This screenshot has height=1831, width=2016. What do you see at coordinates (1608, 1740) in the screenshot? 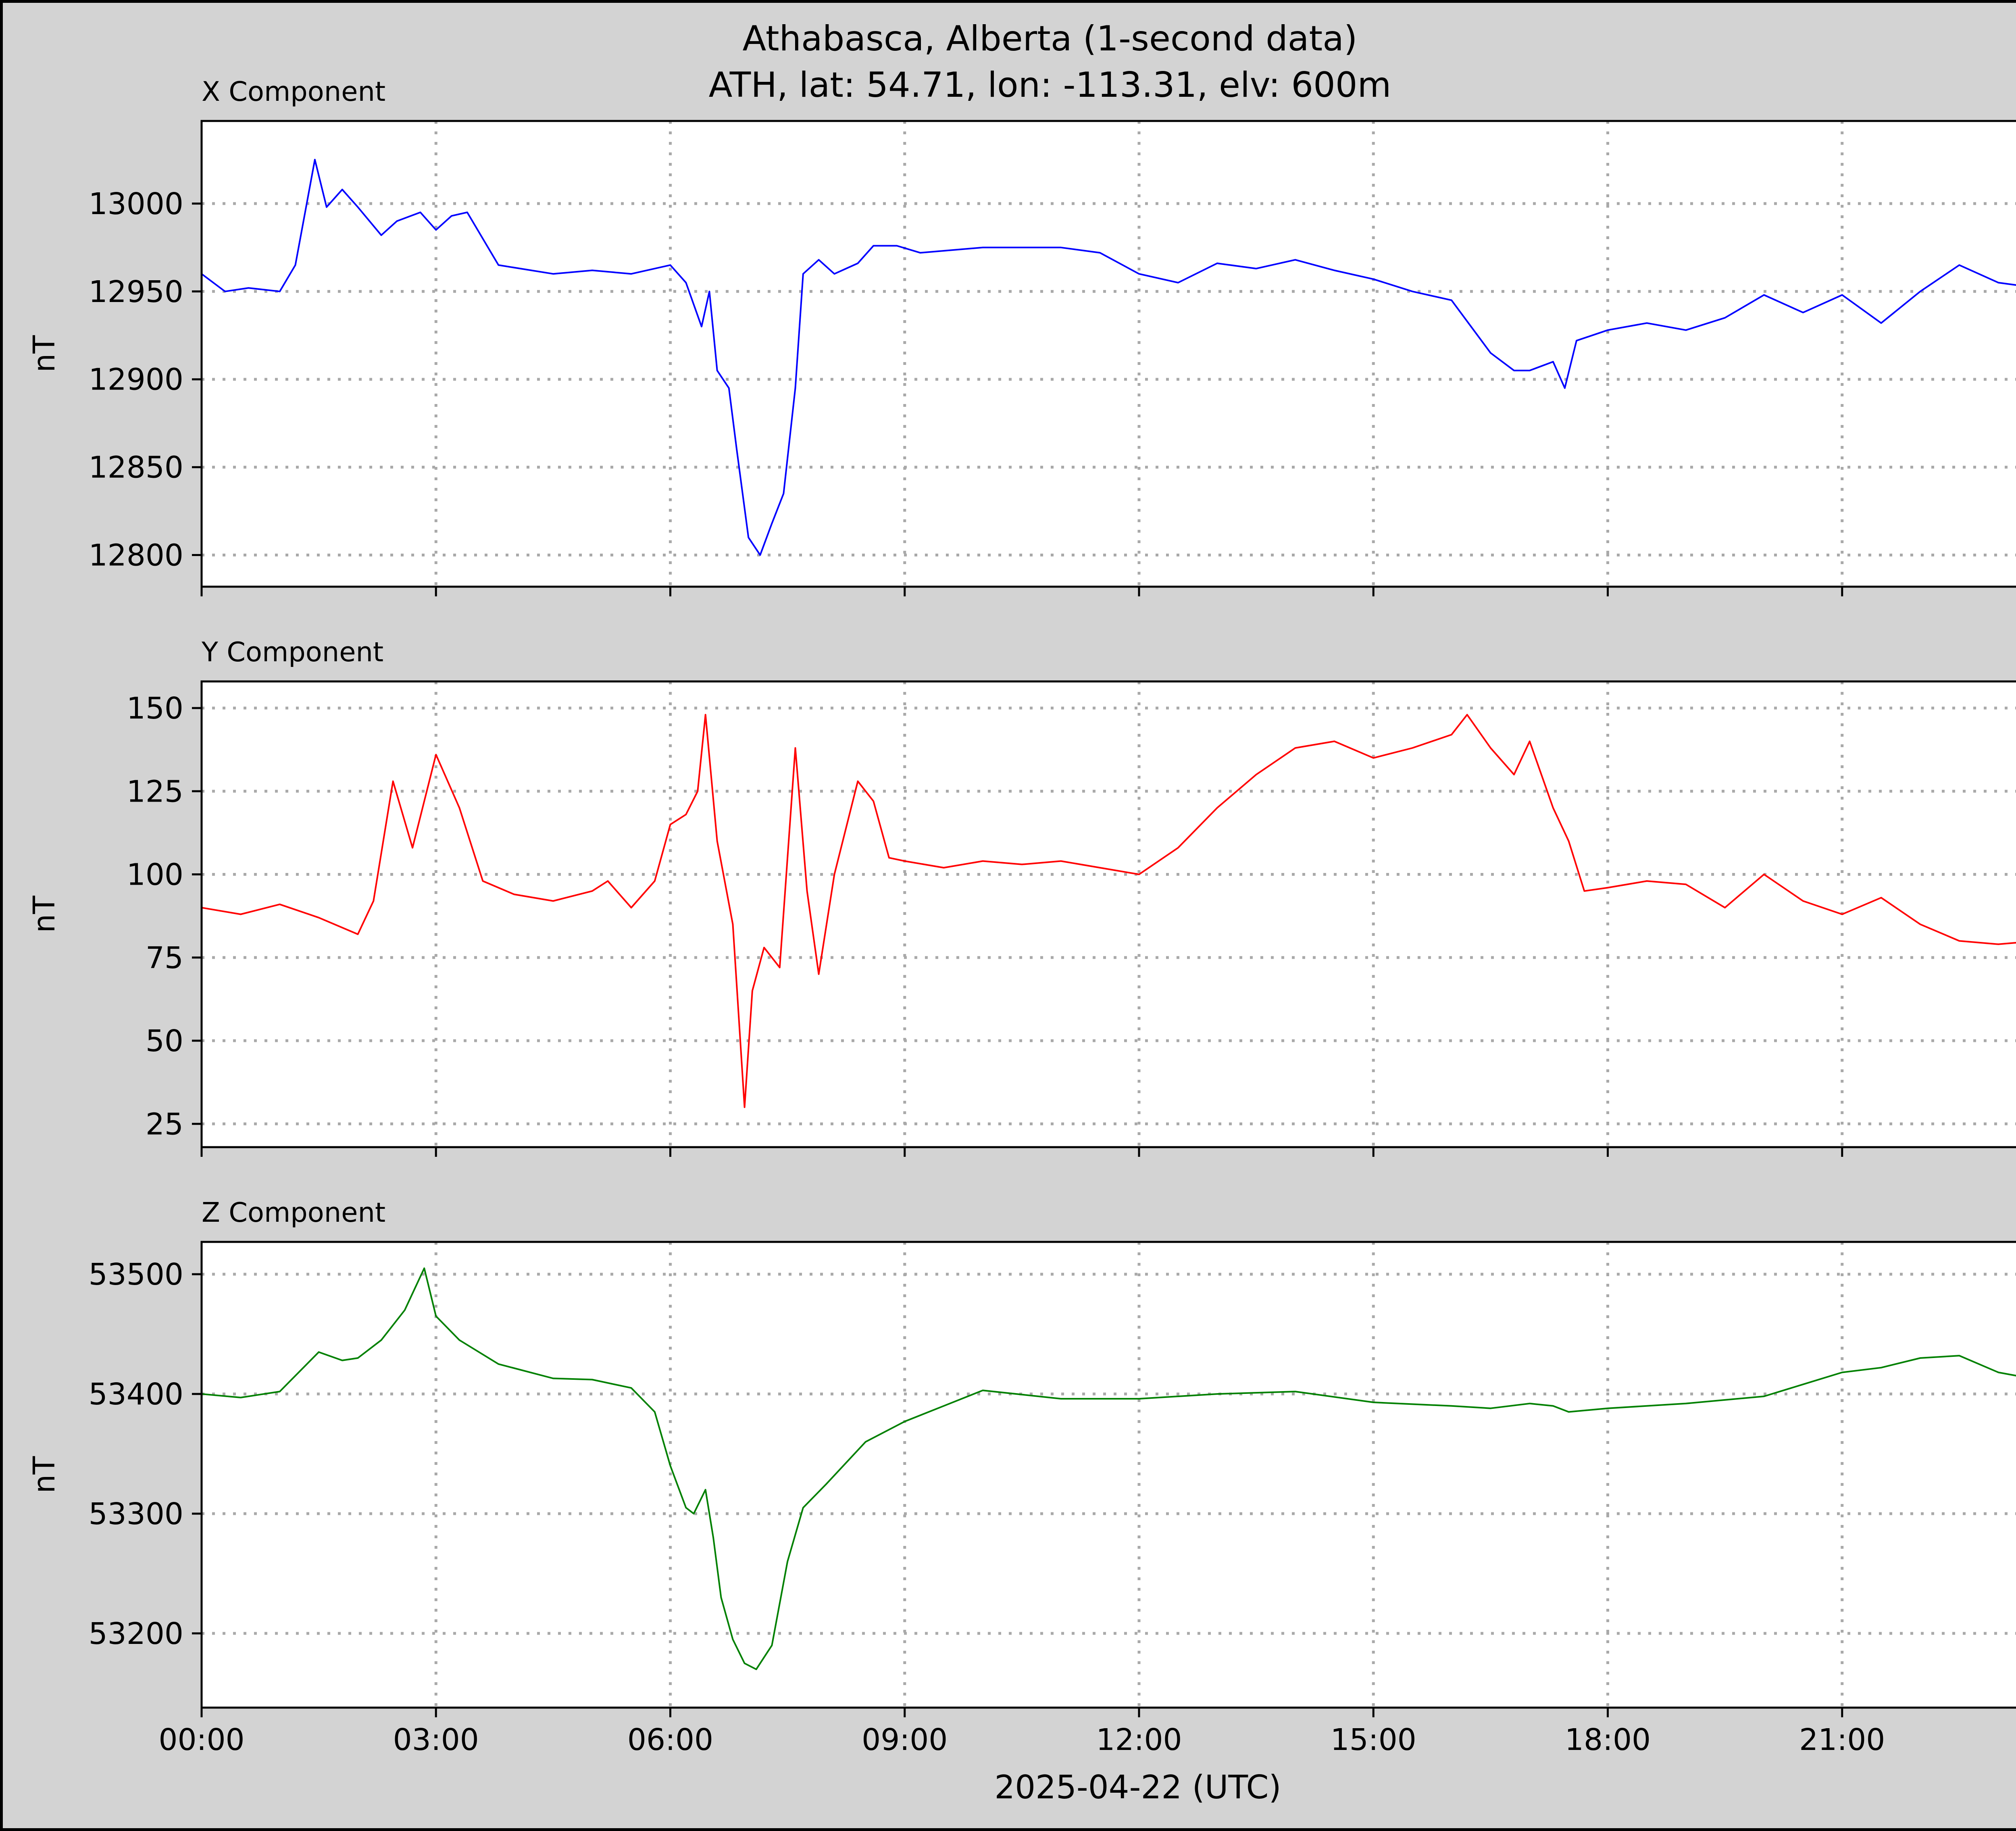
I see `x-tick-label: 18:00` at bounding box center [1608, 1740].